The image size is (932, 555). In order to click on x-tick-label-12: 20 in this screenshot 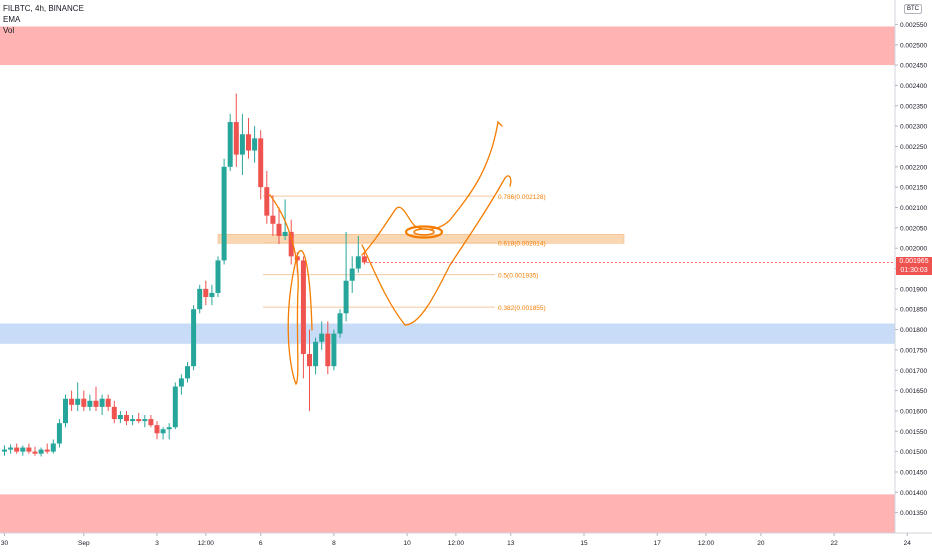, I will do `click(761, 543)`.